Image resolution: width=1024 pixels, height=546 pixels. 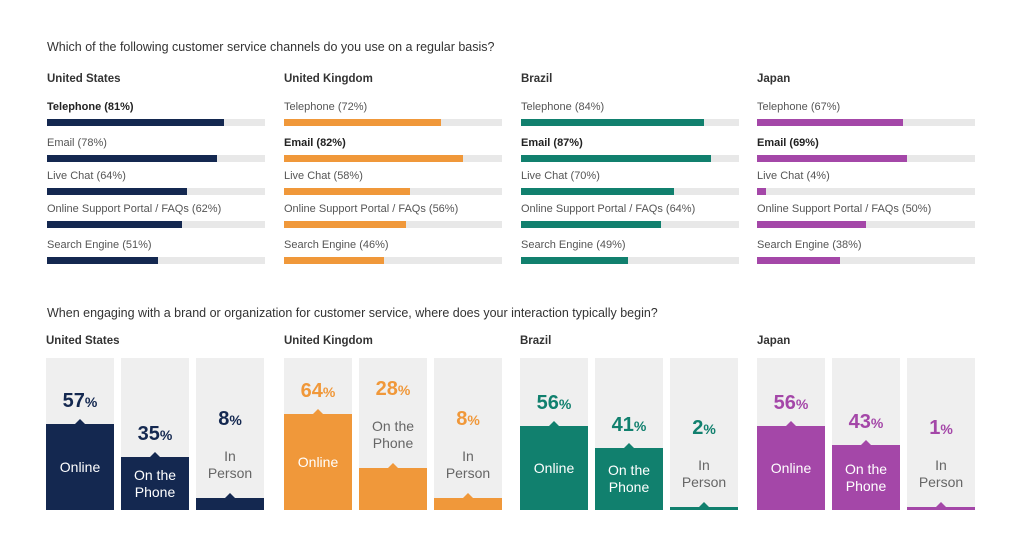 I want to click on column-united-states-in-person: 8% In Person, so click(x=230, y=434).